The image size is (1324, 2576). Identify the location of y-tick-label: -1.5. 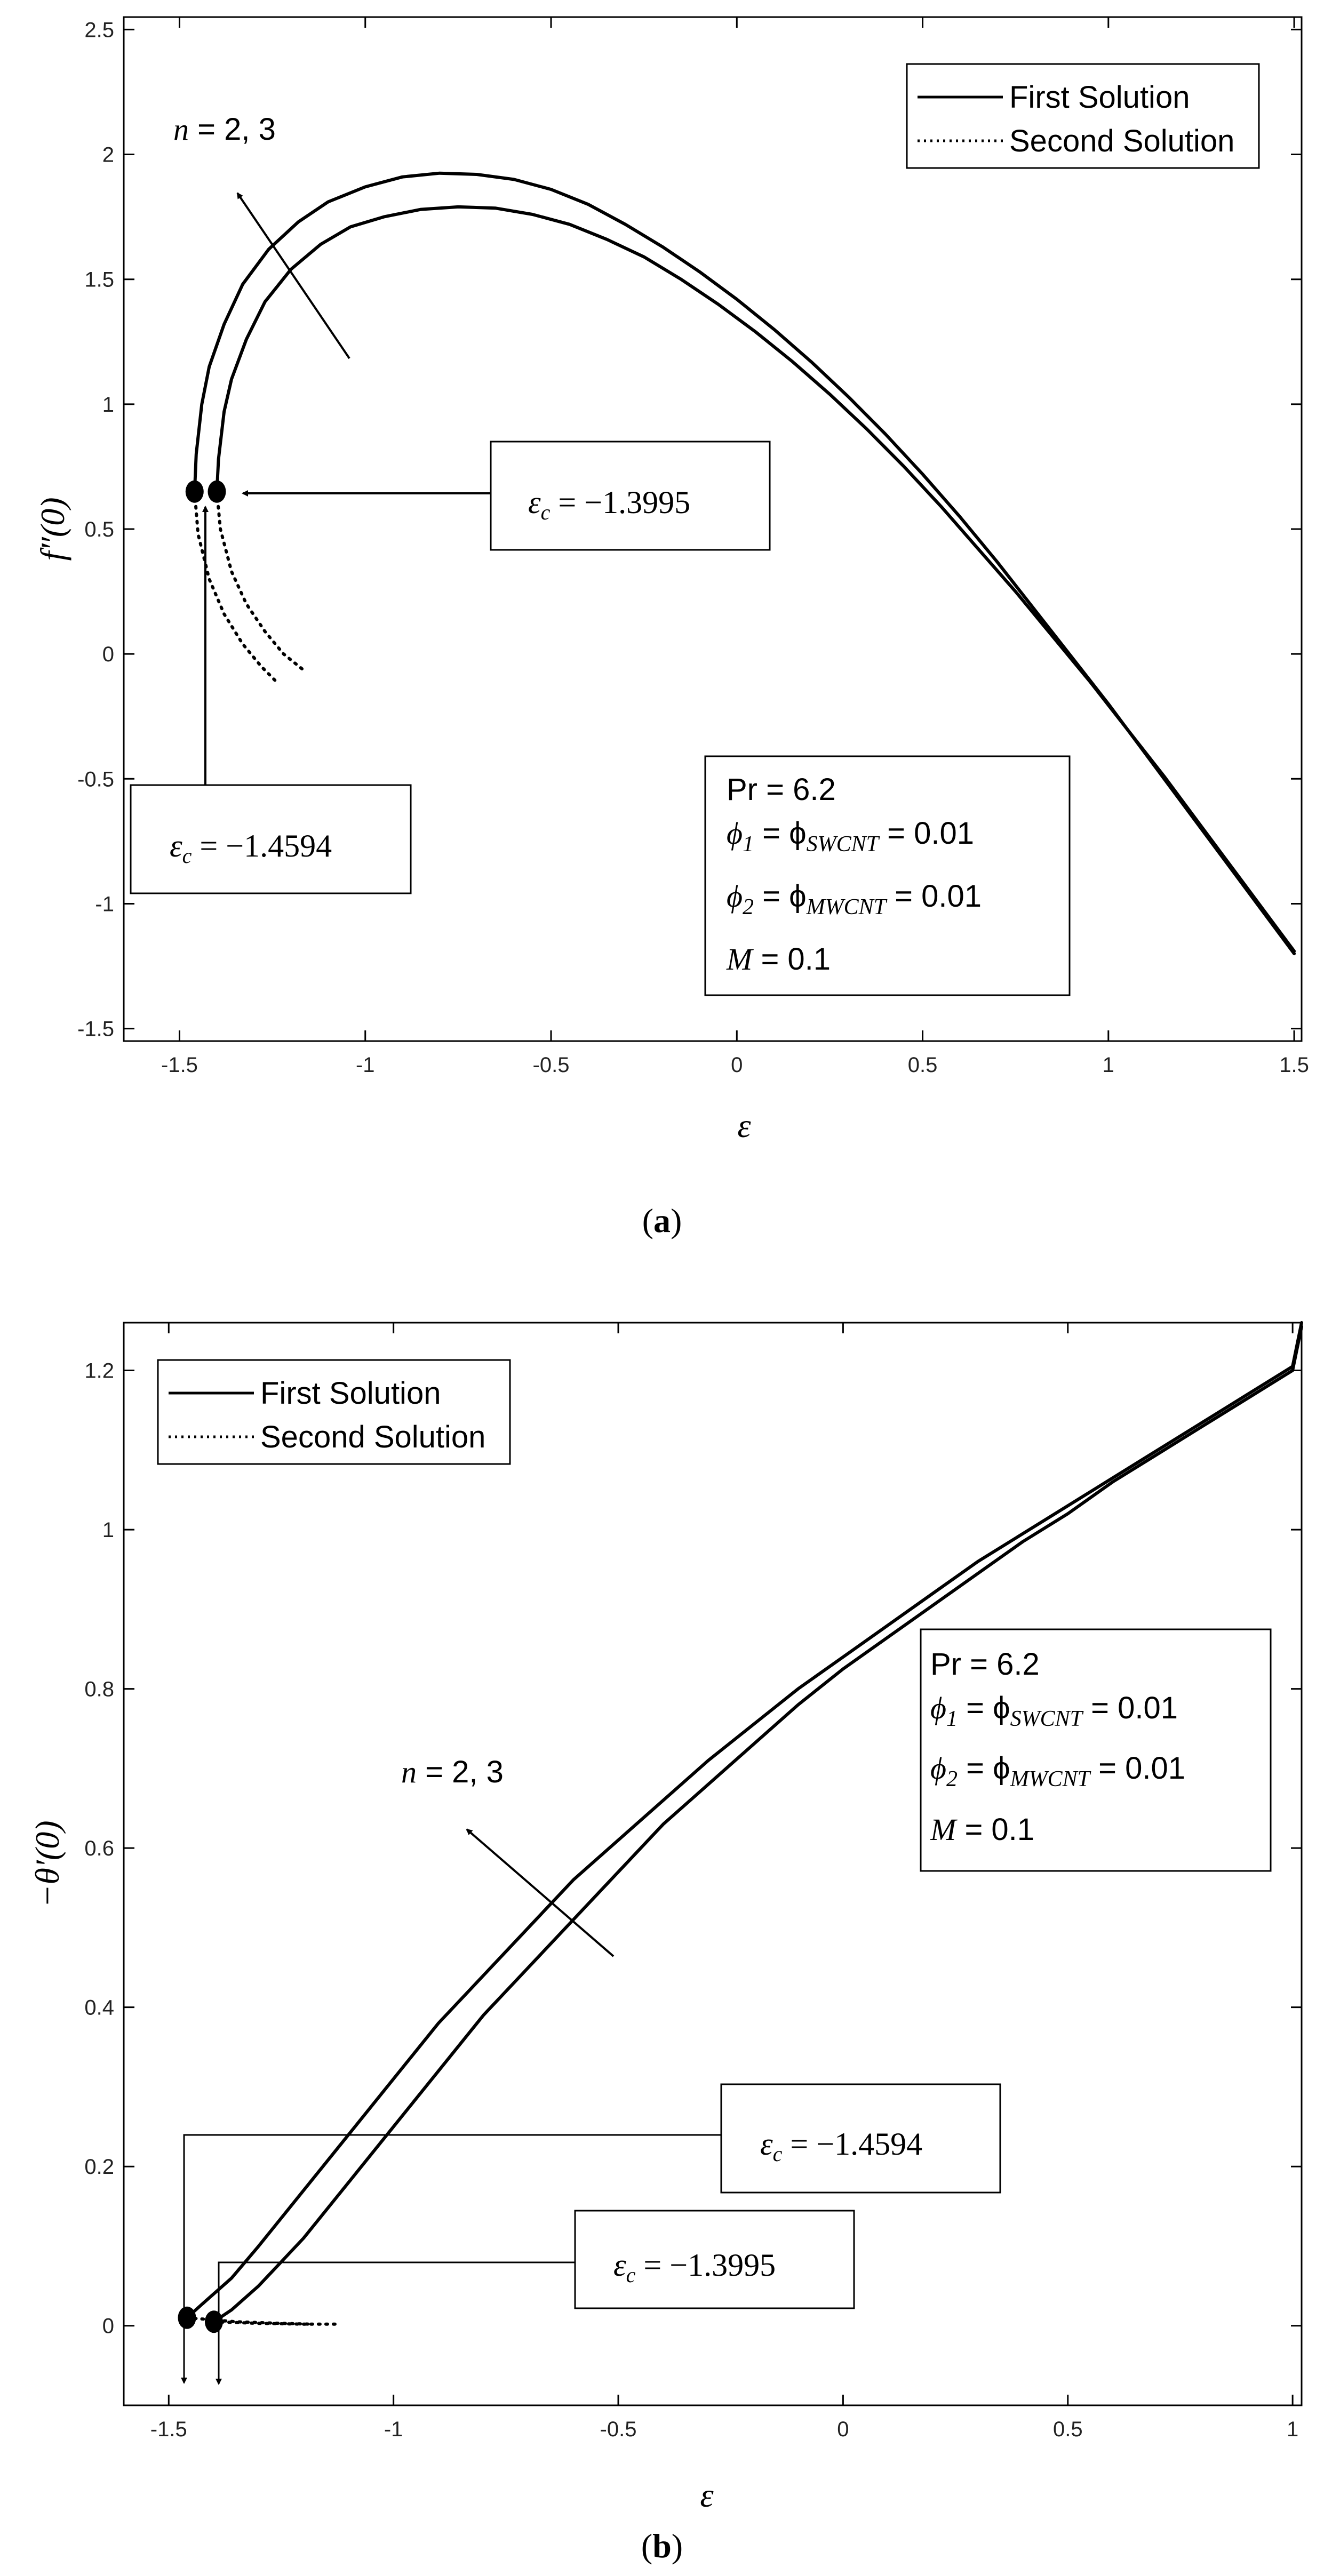
(95, 1029).